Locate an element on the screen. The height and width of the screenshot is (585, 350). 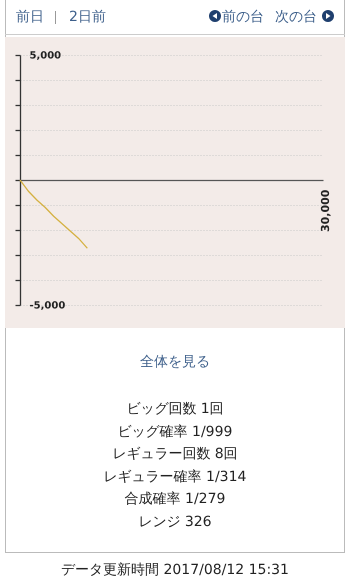
text: ビッグ確率 1/999 is located at coordinates (175, 431).